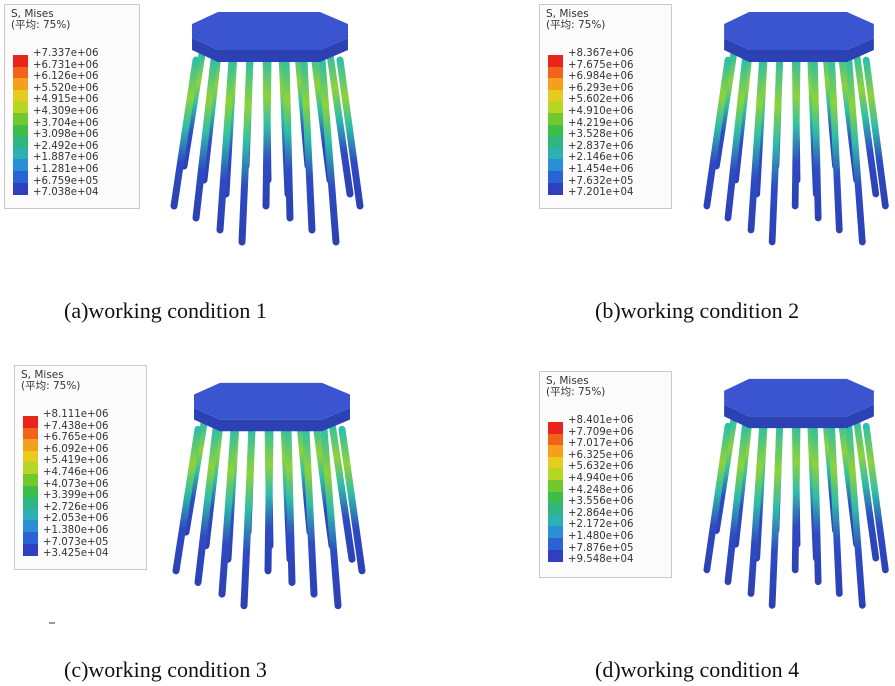 This screenshot has height=686, width=895. What do you see at coordinates (66, 146) in the screenshot?
I see `legend-tick-label: +2.492e+06` at bounding box center [66, 146].